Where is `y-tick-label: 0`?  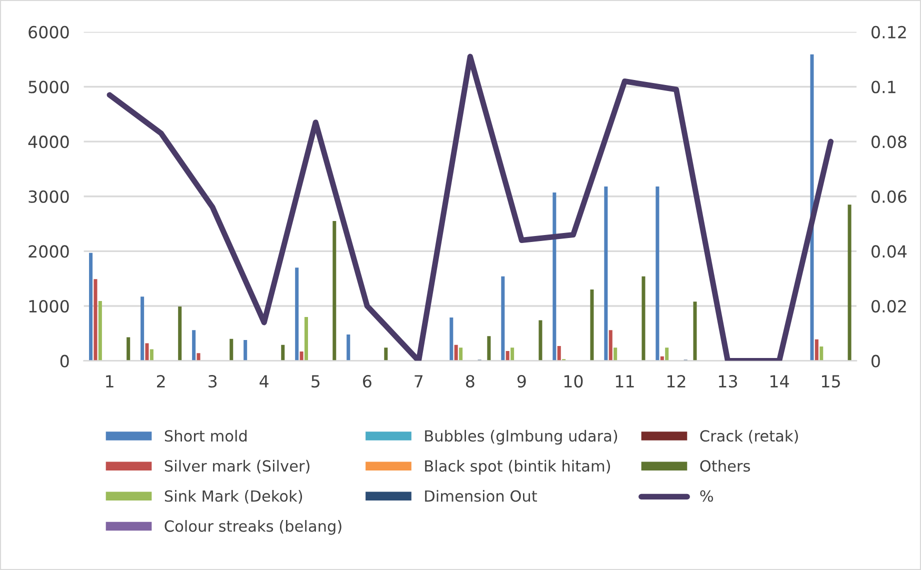 y-tick-label: 0 is located at coordinates (64, 361).